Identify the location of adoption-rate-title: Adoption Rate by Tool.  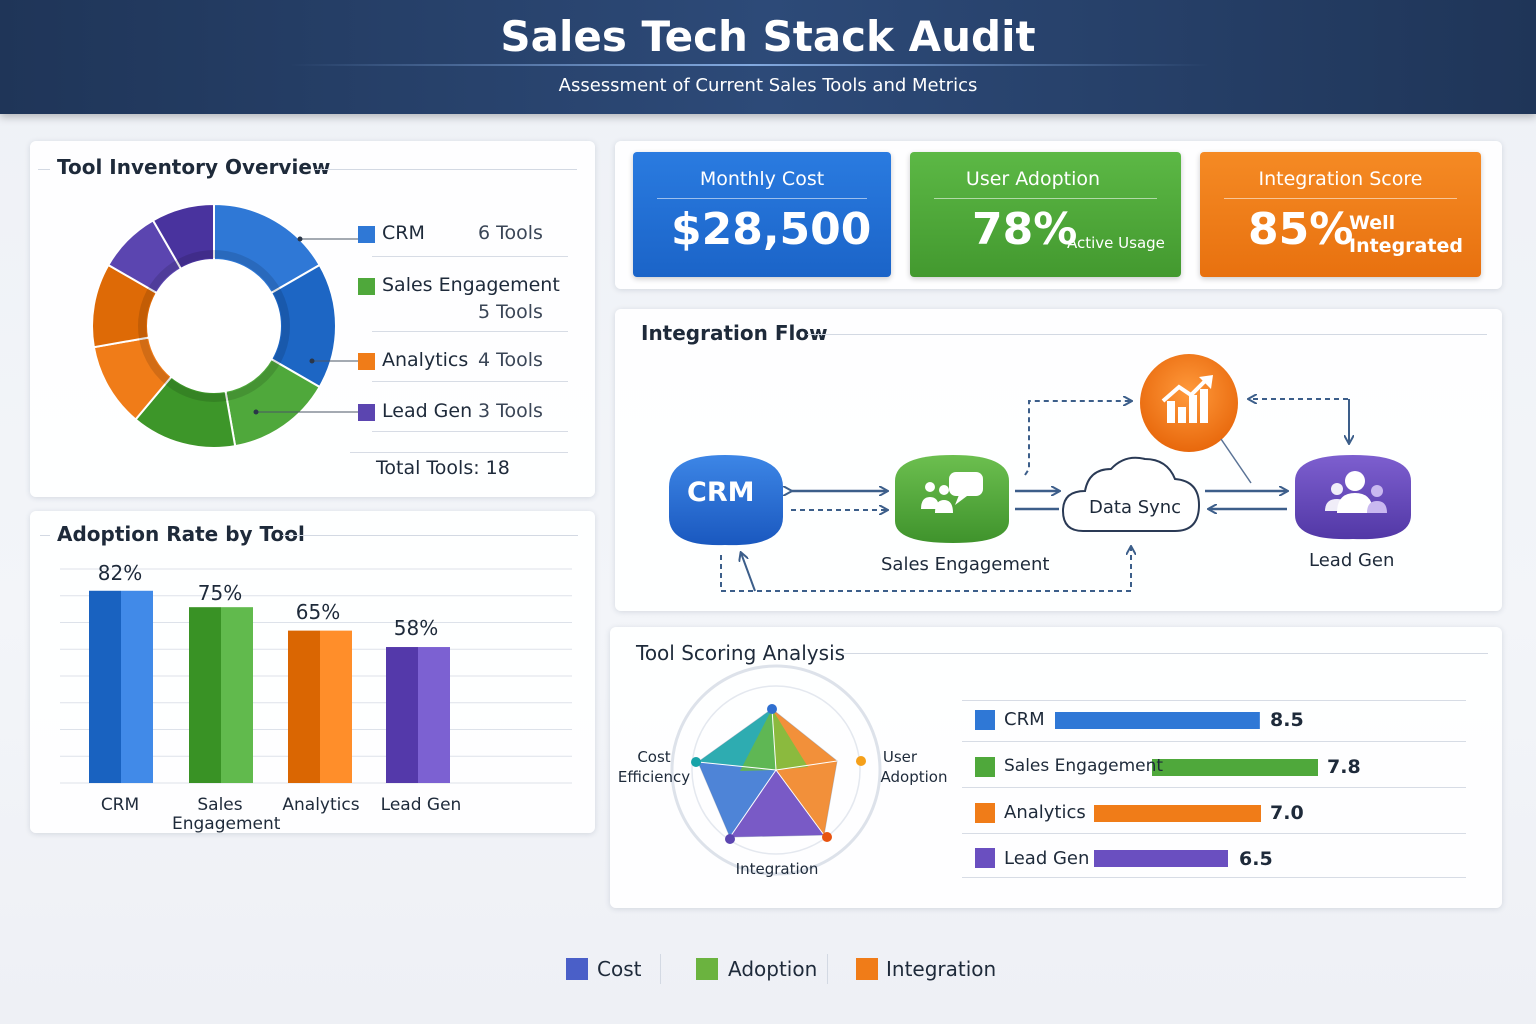
(181, 534).